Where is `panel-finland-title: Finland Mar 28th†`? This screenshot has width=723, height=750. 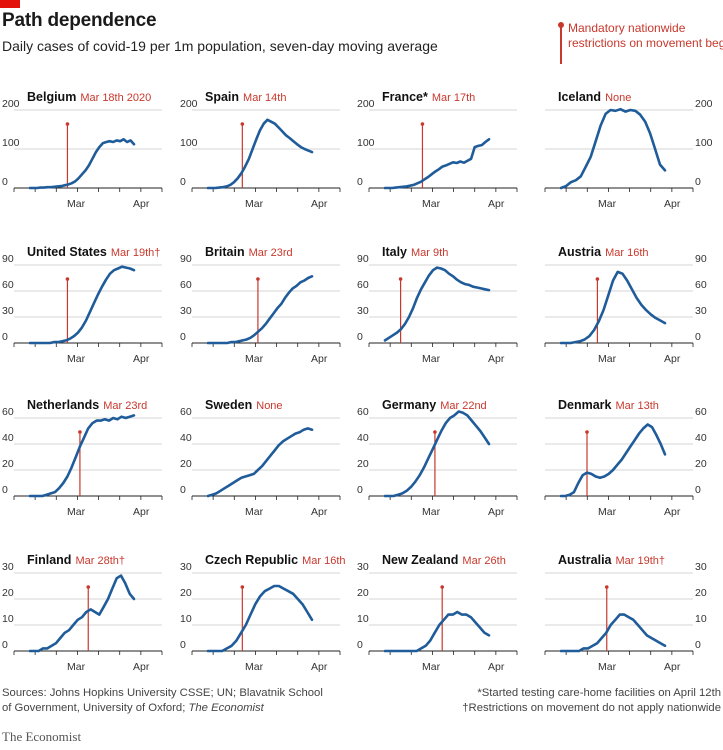 panel-finland-title: Finland Mar 28th† is located at coordinates (76, 560).